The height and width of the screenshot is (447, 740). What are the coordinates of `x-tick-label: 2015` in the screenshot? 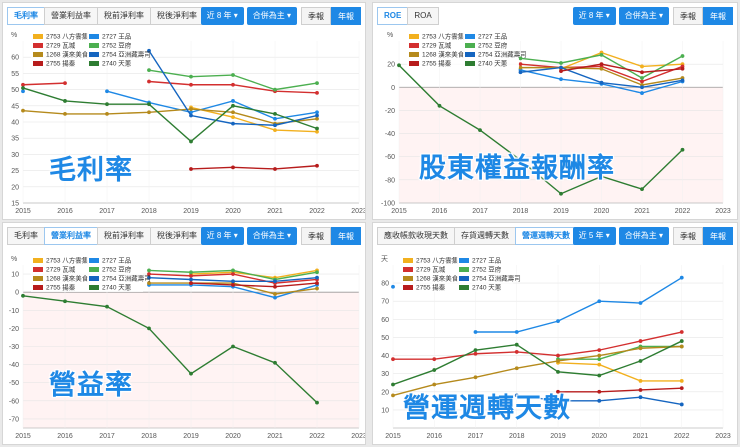 It's located at (23, 436).